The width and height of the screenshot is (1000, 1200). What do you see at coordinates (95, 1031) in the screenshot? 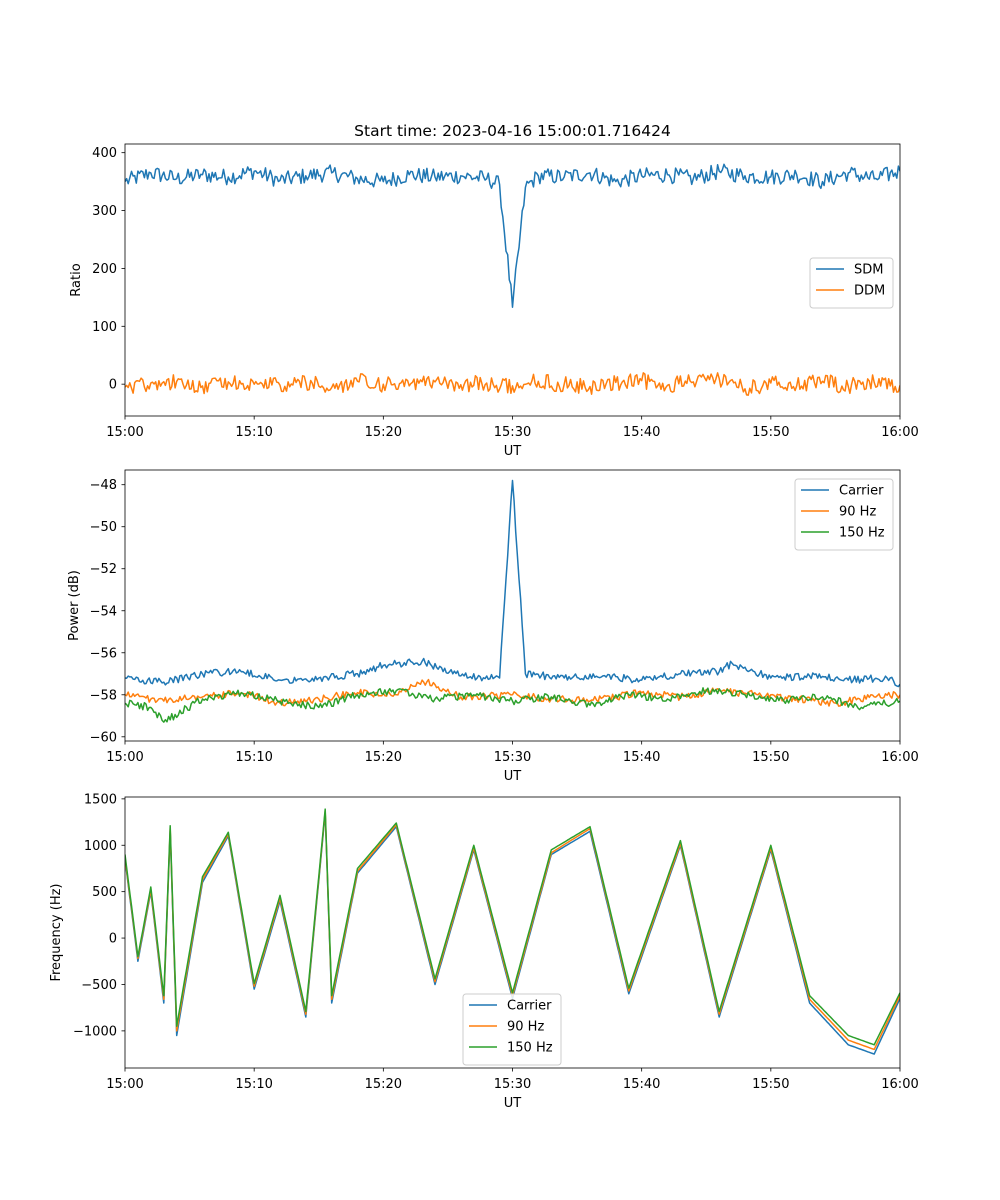
I see `y-tick-label: −1000` at bounding box center [95, 1031].